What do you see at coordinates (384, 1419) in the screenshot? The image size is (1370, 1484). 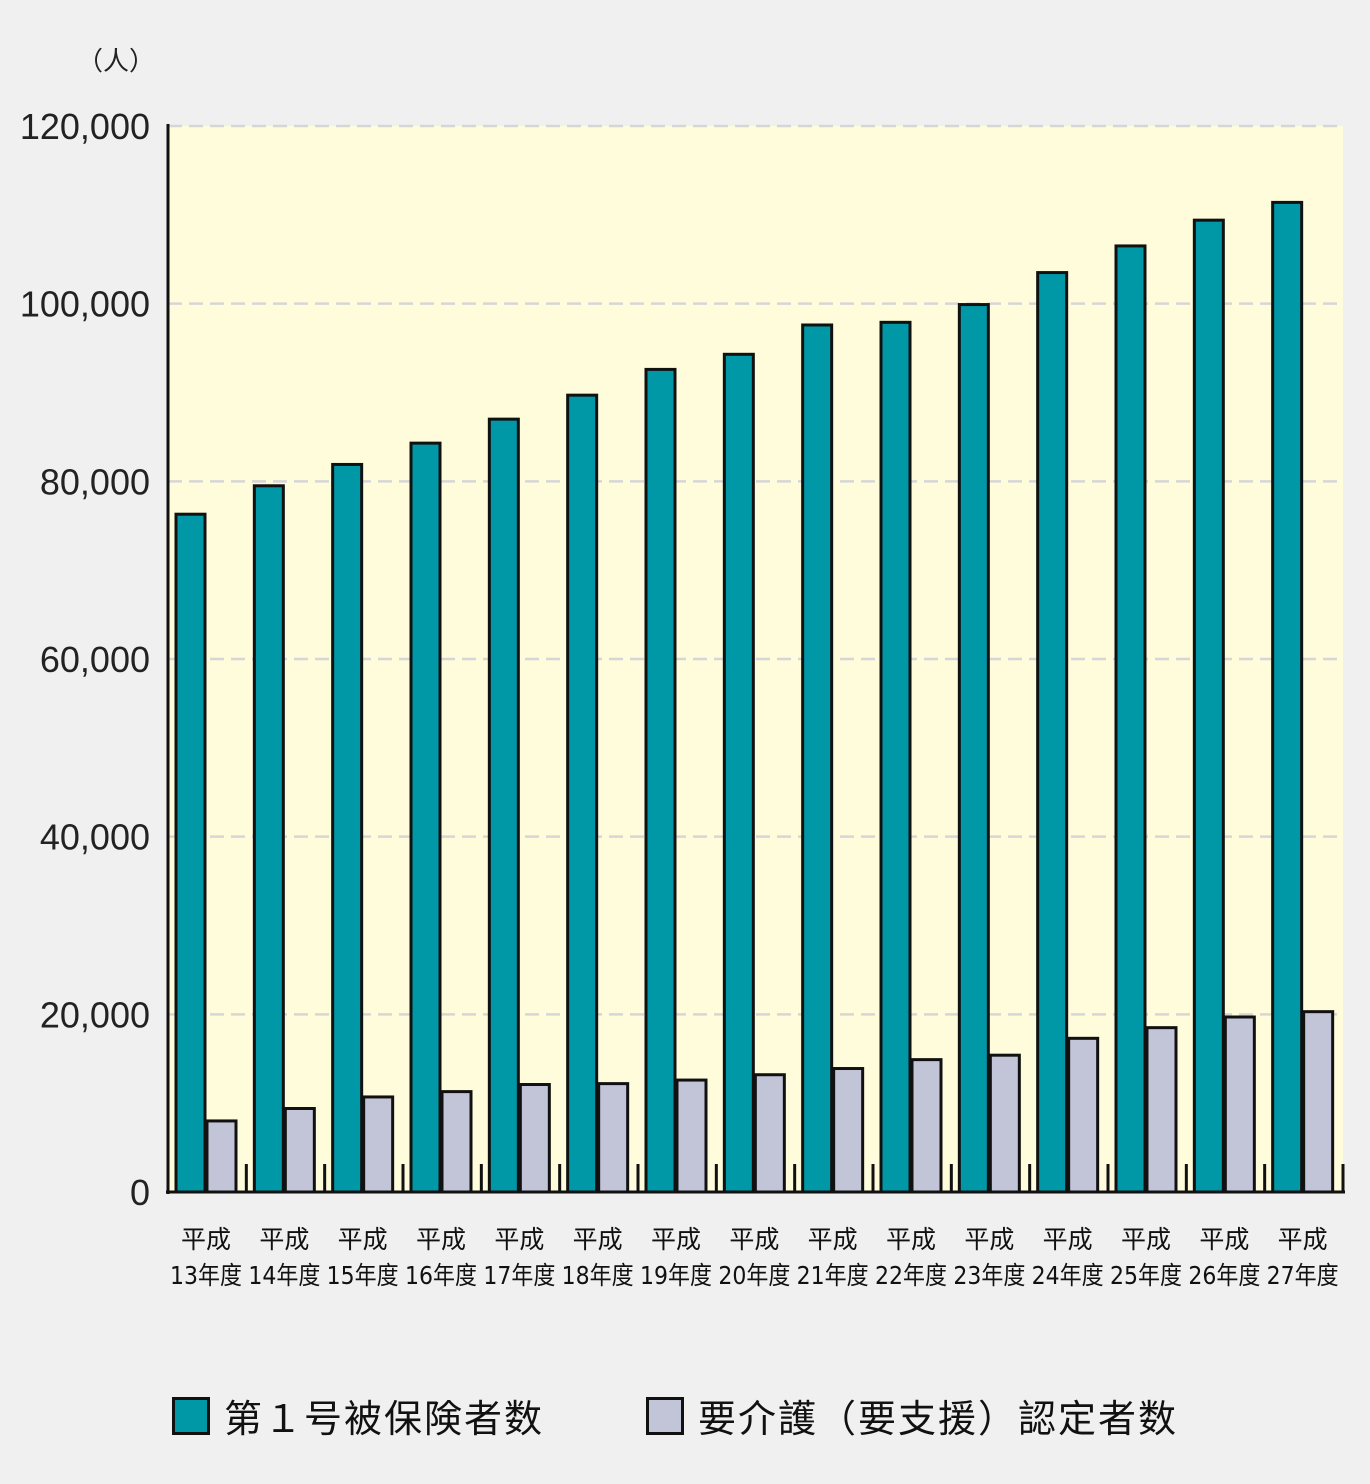 I see `legend-label-insured: 第１号被保険者数` at bounding box center [384, 1419].